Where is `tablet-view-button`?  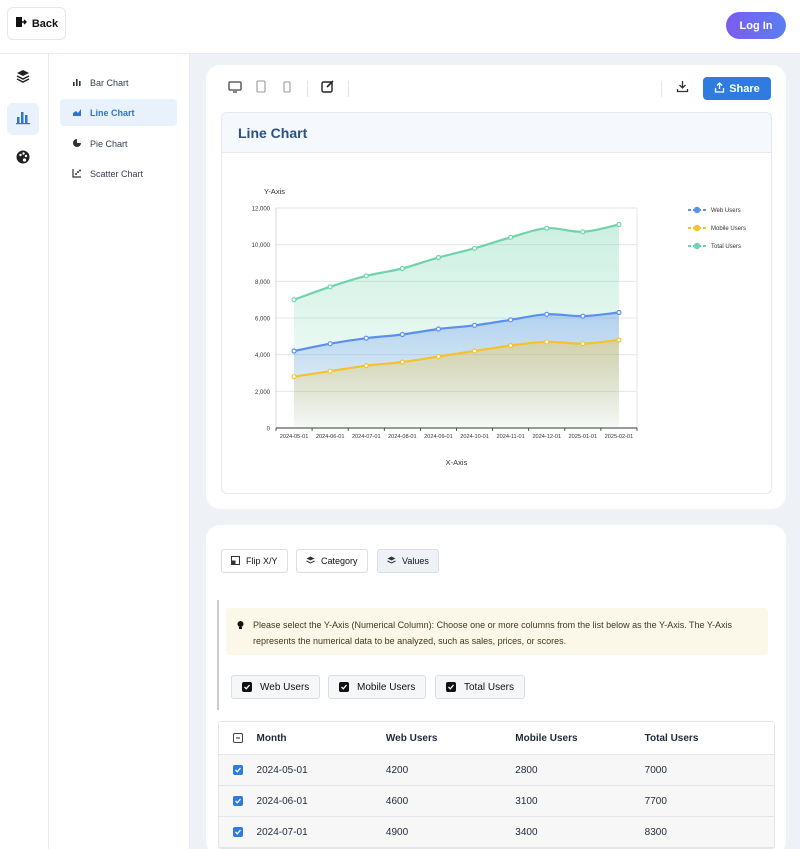
tablet-view-button is located at coordinates (261, 89).